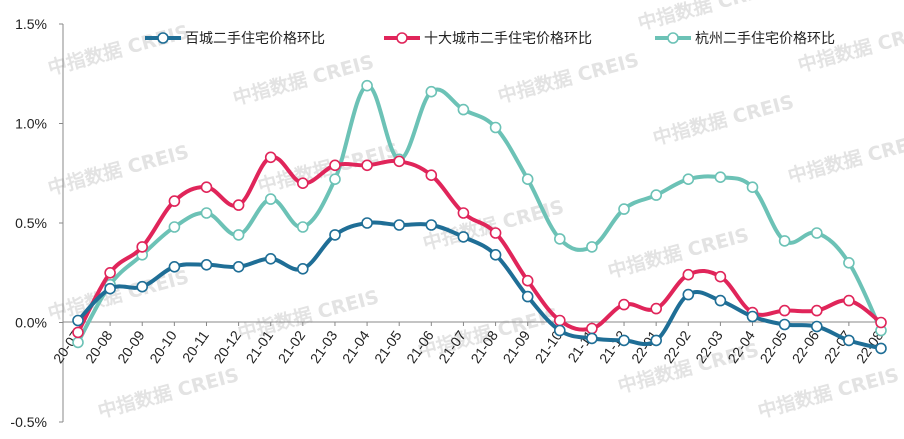  What do you see at coordinates (99, 346) in the screenshot?
I see `x-tick-label: 20-08` at bounding box center [99, 346].